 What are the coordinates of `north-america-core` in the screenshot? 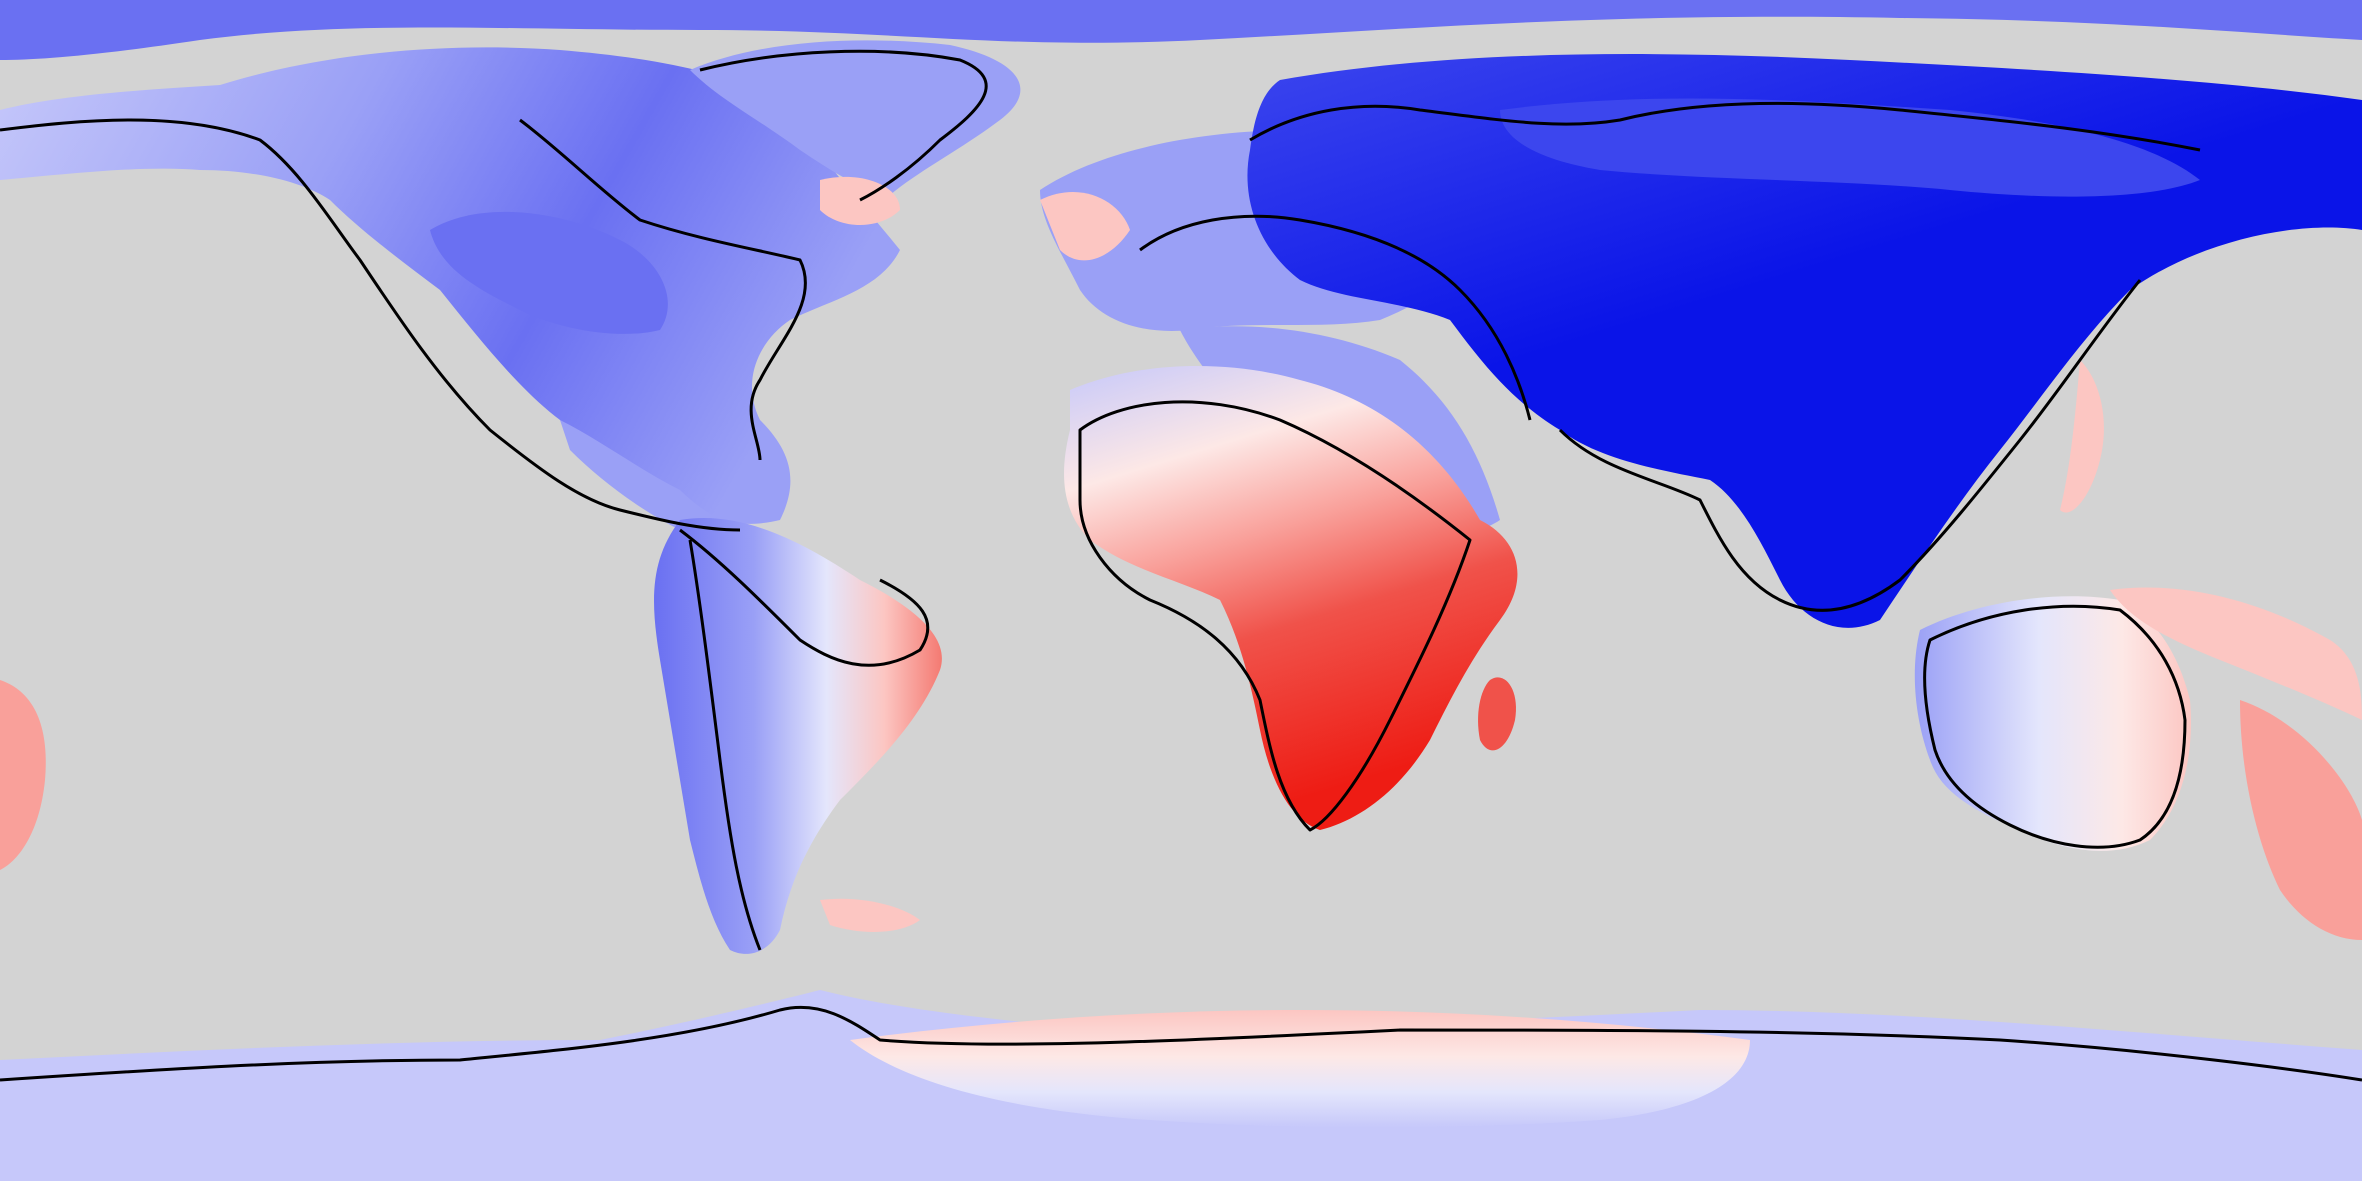 It's located at (549, 272).